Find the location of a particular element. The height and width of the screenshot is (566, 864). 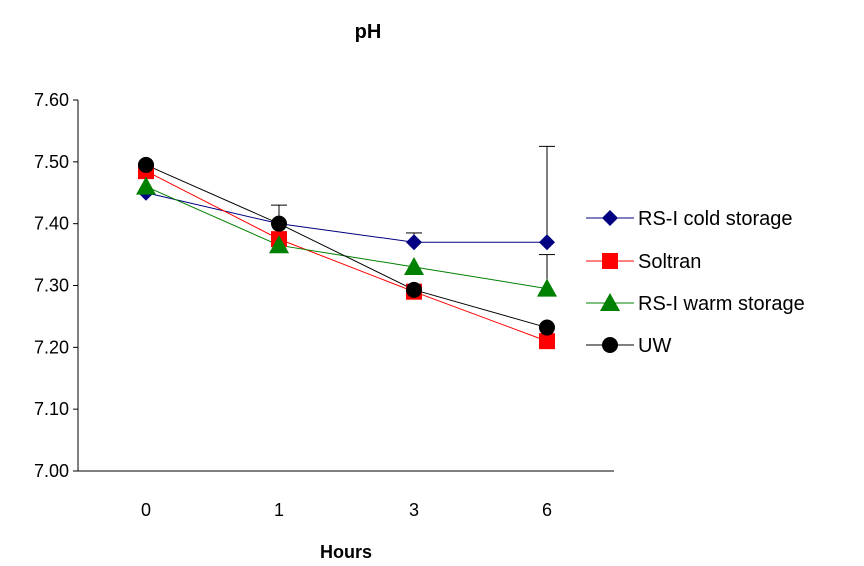

y-tick-label: 7.20 is located at coordinates (51, 347).